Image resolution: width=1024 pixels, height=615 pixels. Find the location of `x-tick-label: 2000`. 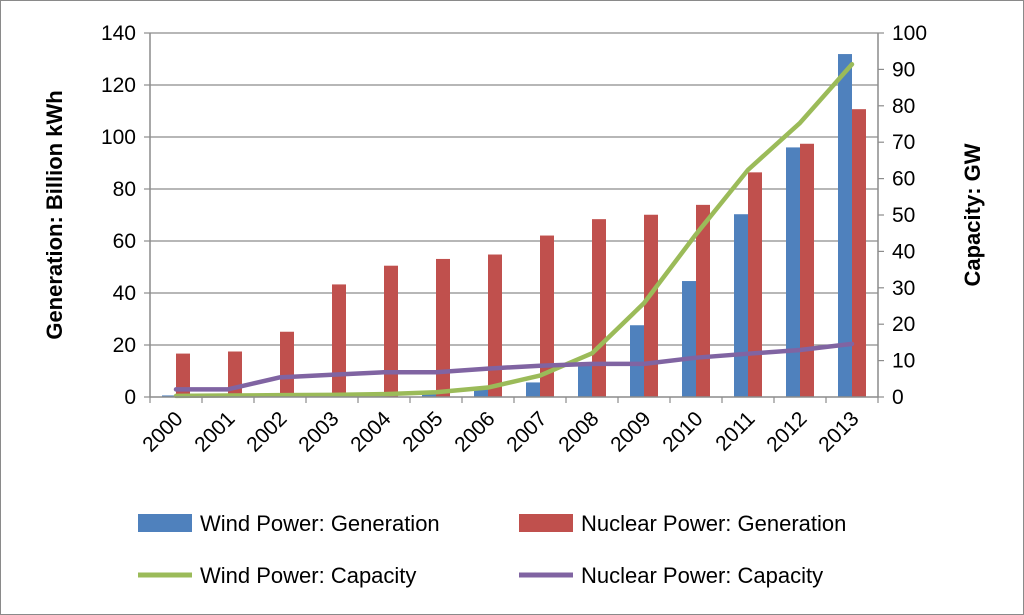

x-tick-label: 2000 is located at coordinates (162, 431).